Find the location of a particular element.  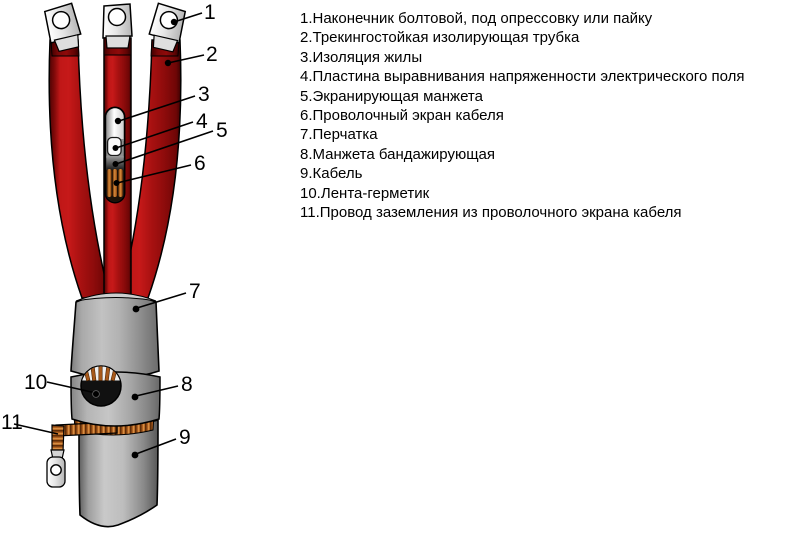

legend-item-9: 9.Кабель is located at coordinates (331, 174).